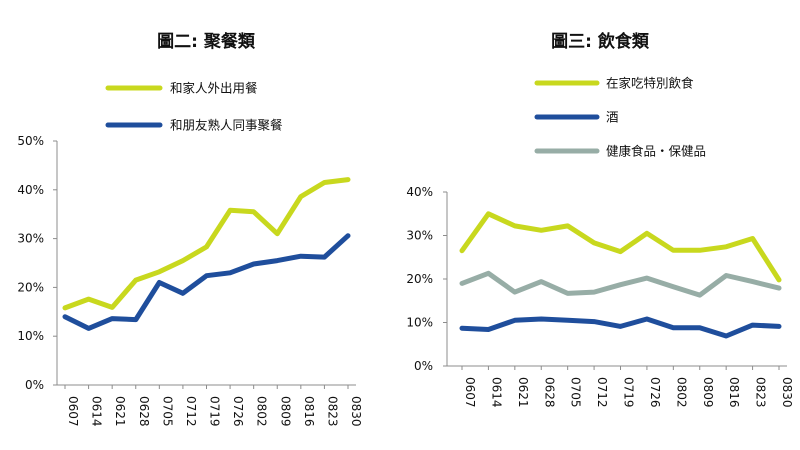 The height and width of the screenshot is (450, 800). I want to click on legend-label: 酒, so click(612, 117).